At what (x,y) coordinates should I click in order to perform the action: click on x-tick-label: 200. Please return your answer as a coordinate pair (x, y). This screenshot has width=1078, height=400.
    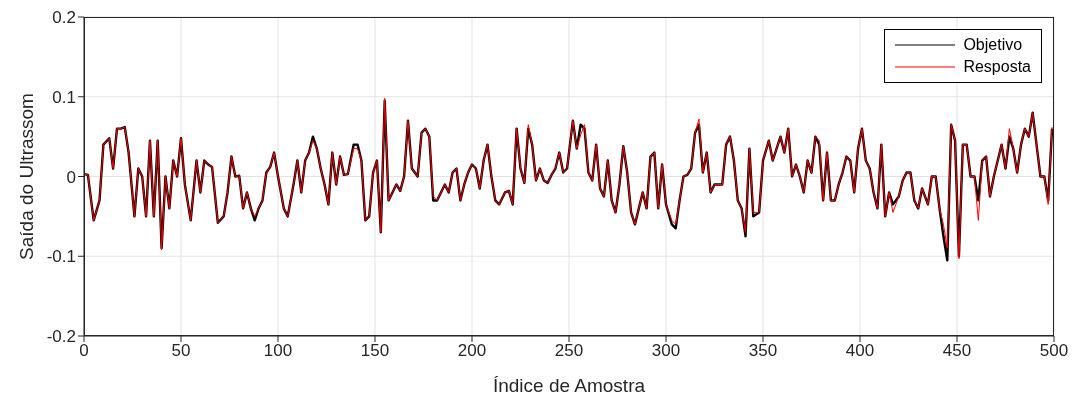
    Looking at the image, I should click on (472, 351).